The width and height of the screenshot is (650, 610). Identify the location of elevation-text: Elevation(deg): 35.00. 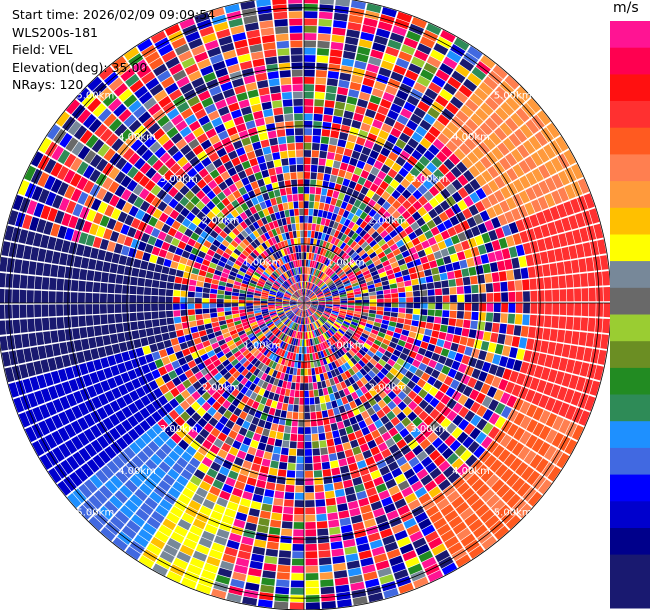
(80, 67).